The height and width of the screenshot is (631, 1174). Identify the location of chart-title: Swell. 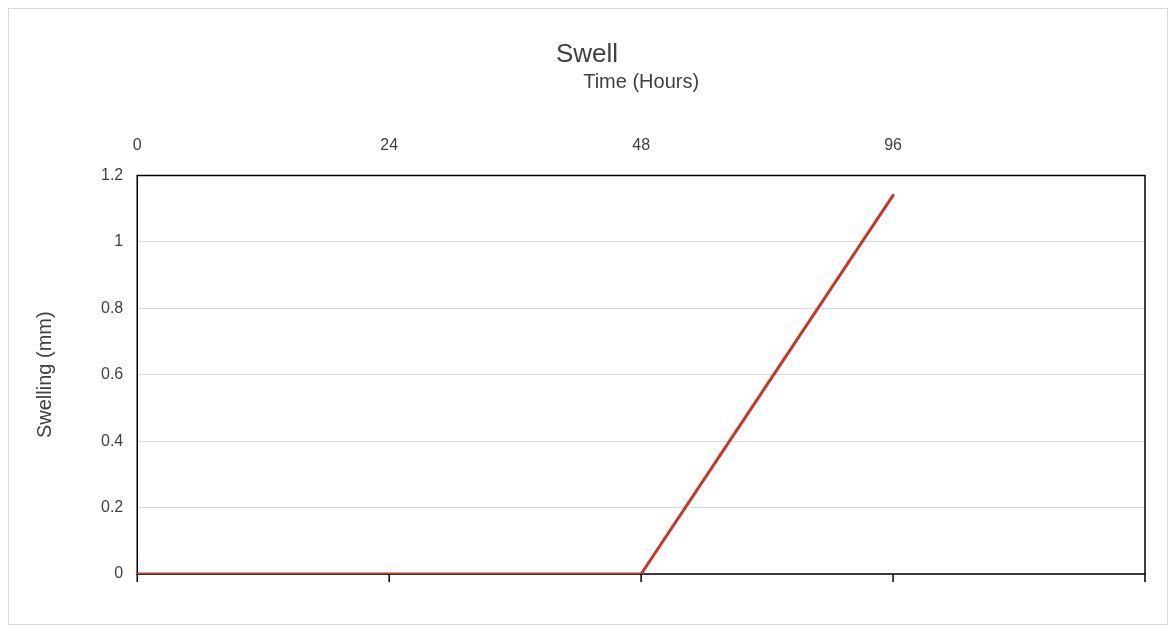
(587, 52).